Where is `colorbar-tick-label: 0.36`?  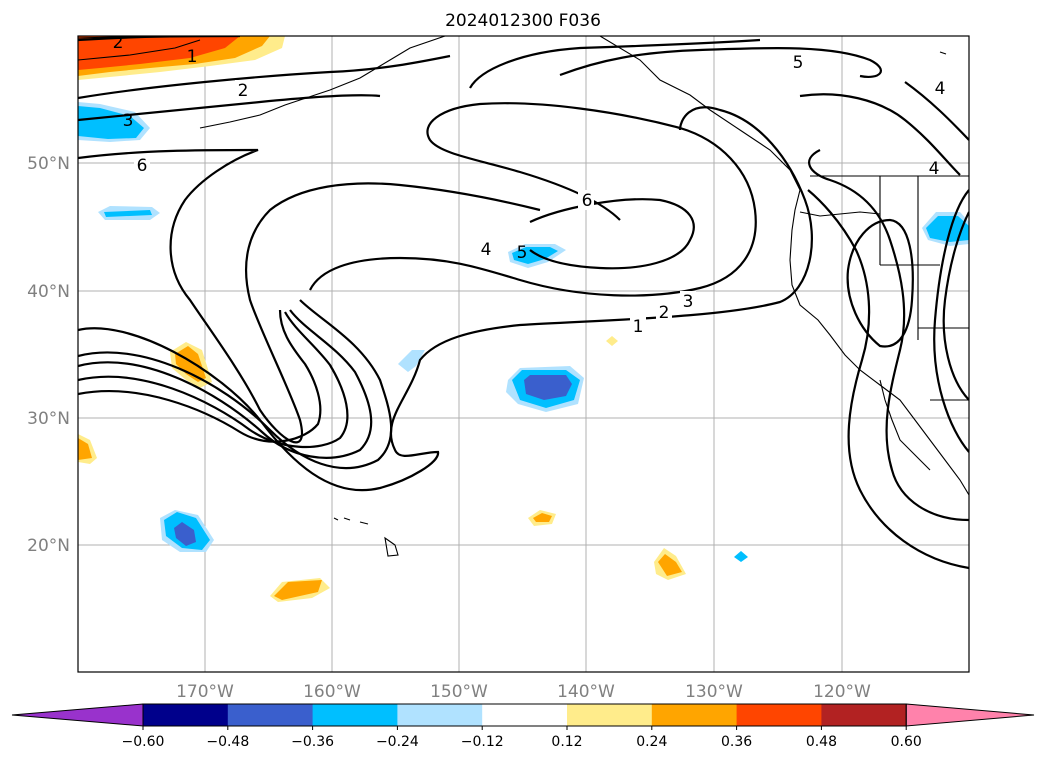
colorbar-tick-label: 0.36 is located at coordinates (736, 742).